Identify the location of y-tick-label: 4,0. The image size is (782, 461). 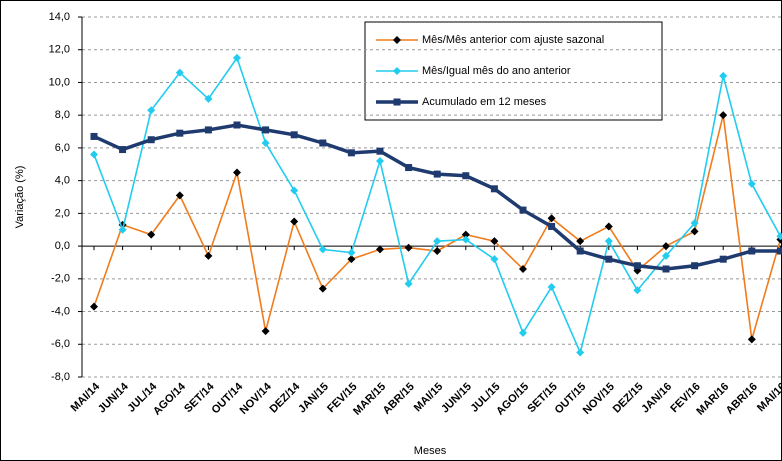
(62, 181).